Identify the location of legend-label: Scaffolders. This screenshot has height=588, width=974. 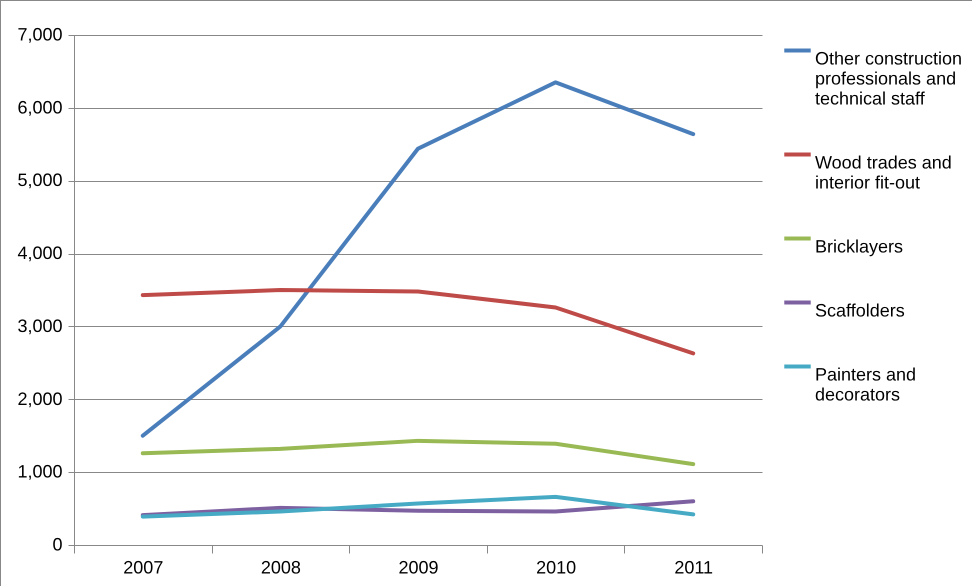
(860, 310).